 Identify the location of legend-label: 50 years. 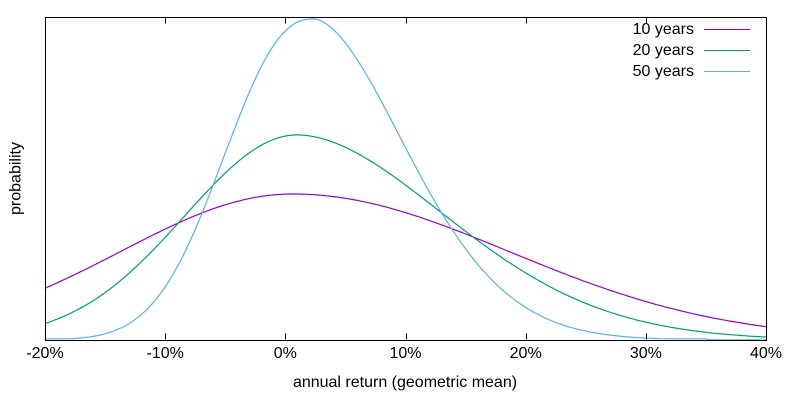
(663, 71).